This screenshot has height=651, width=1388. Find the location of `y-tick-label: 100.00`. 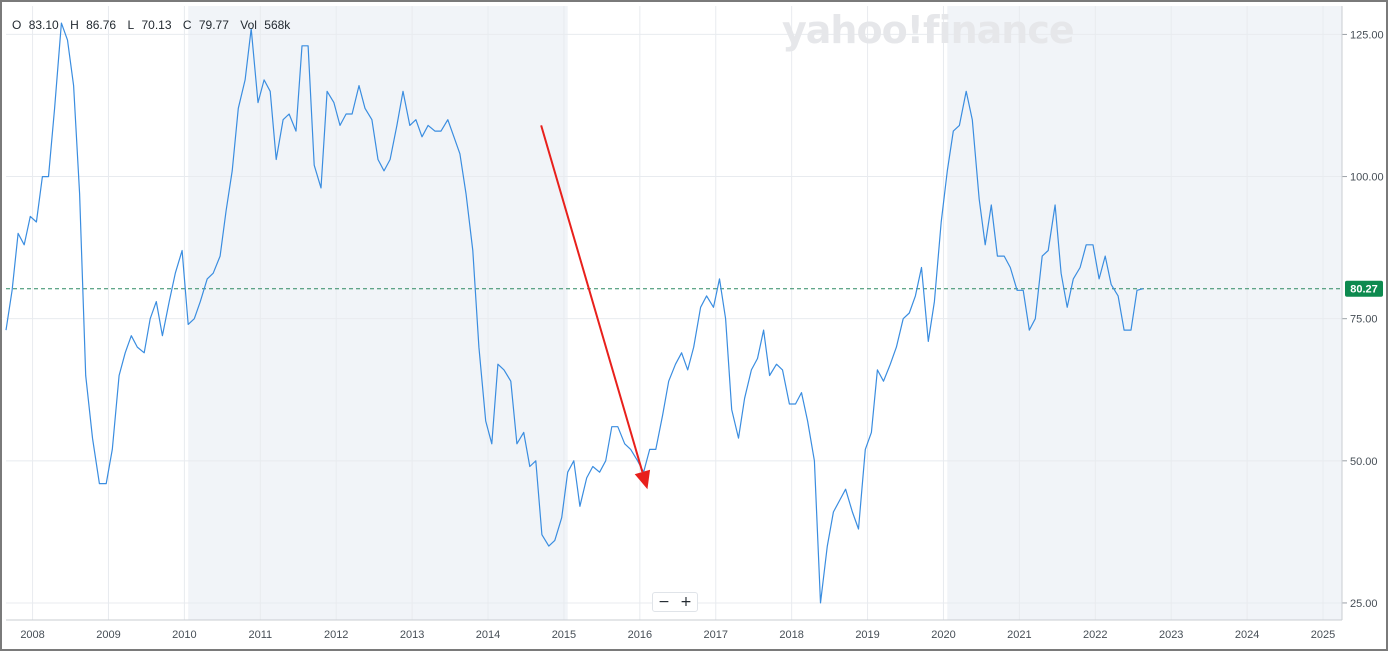

y-tick-label: 100.00 is located at coordinates (1367, 178).